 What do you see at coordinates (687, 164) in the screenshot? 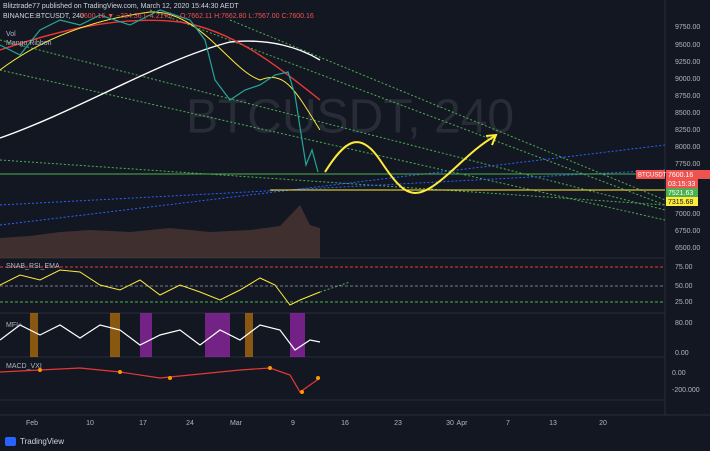
I see `price-axis-label: 7750.00` at bounding box center [687, 164].